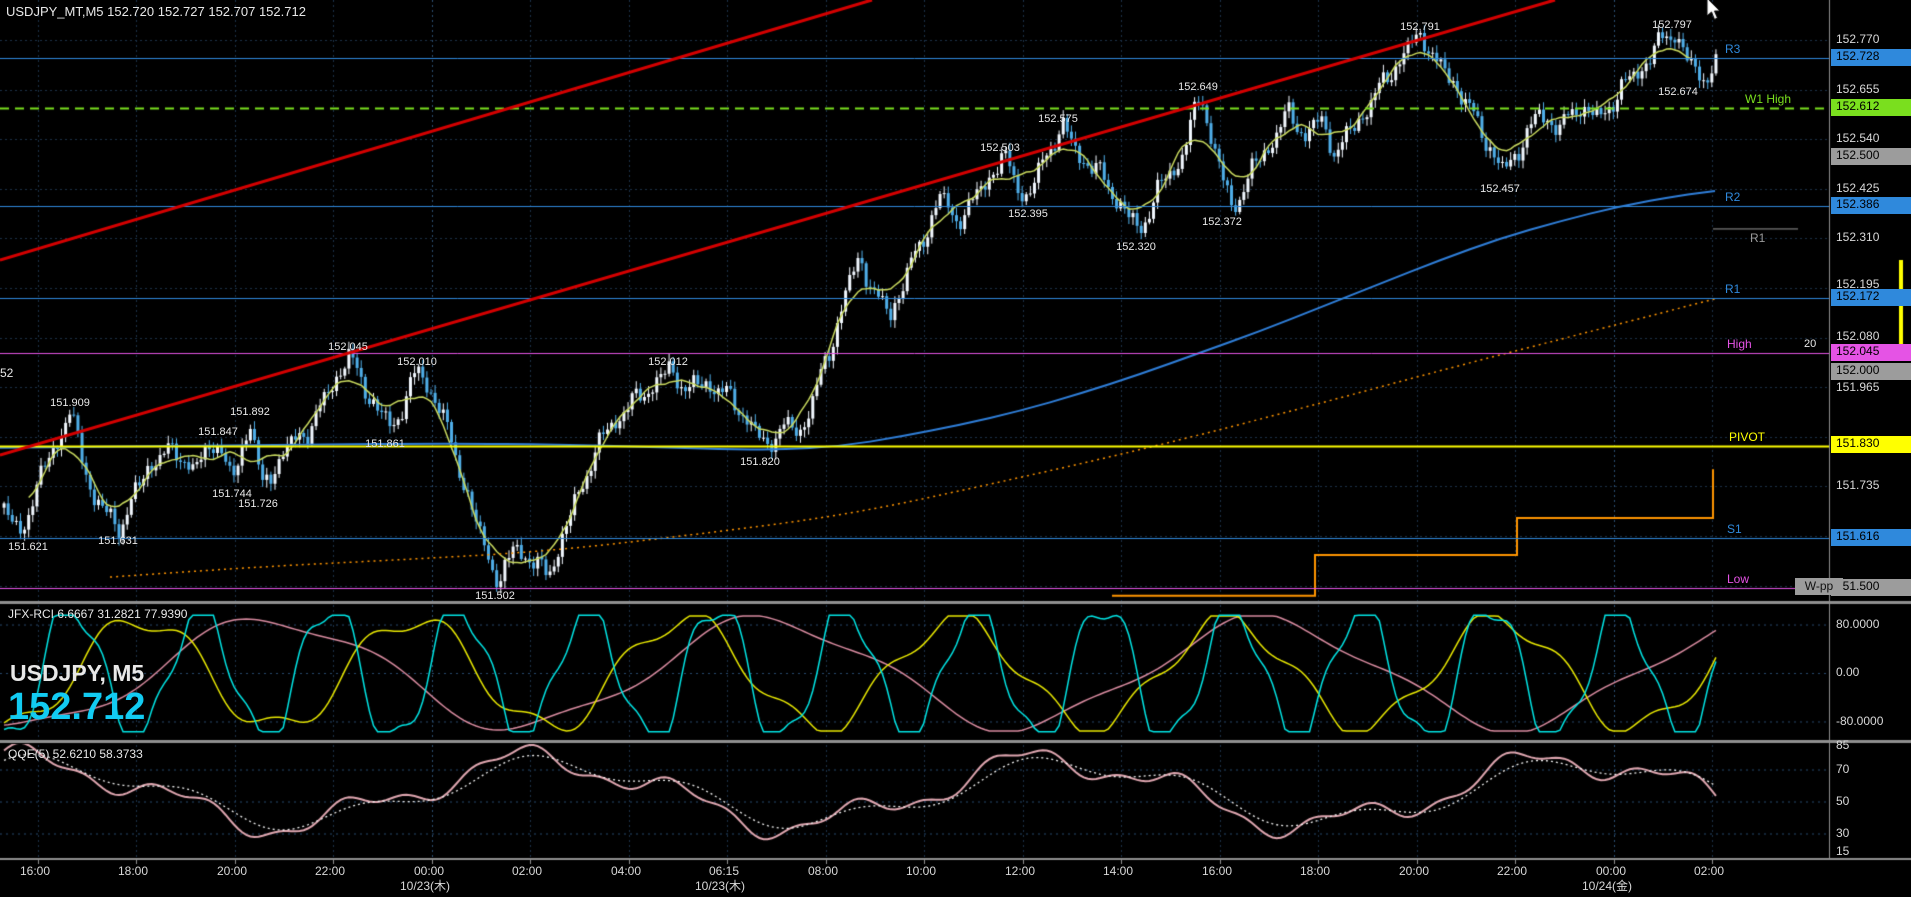  Describe the element at coordinates (98, 614) in the screenshot. I see `rci-indicator-header: JFX-RCI 6.6667 31.2821 77.9390` at that location.